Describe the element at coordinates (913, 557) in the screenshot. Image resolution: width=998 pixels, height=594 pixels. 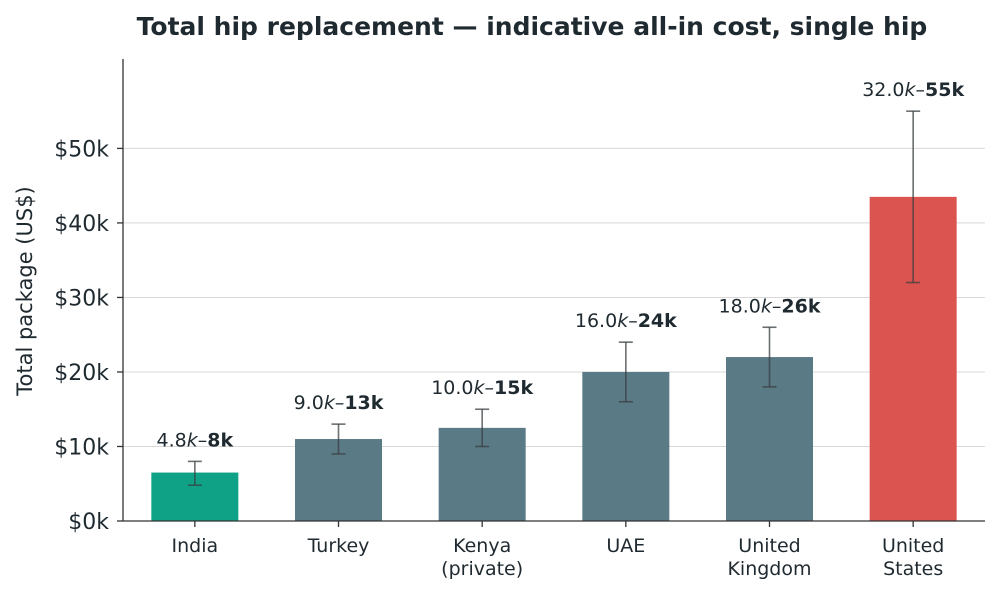
I see `x-tick-label: United States` at that location.